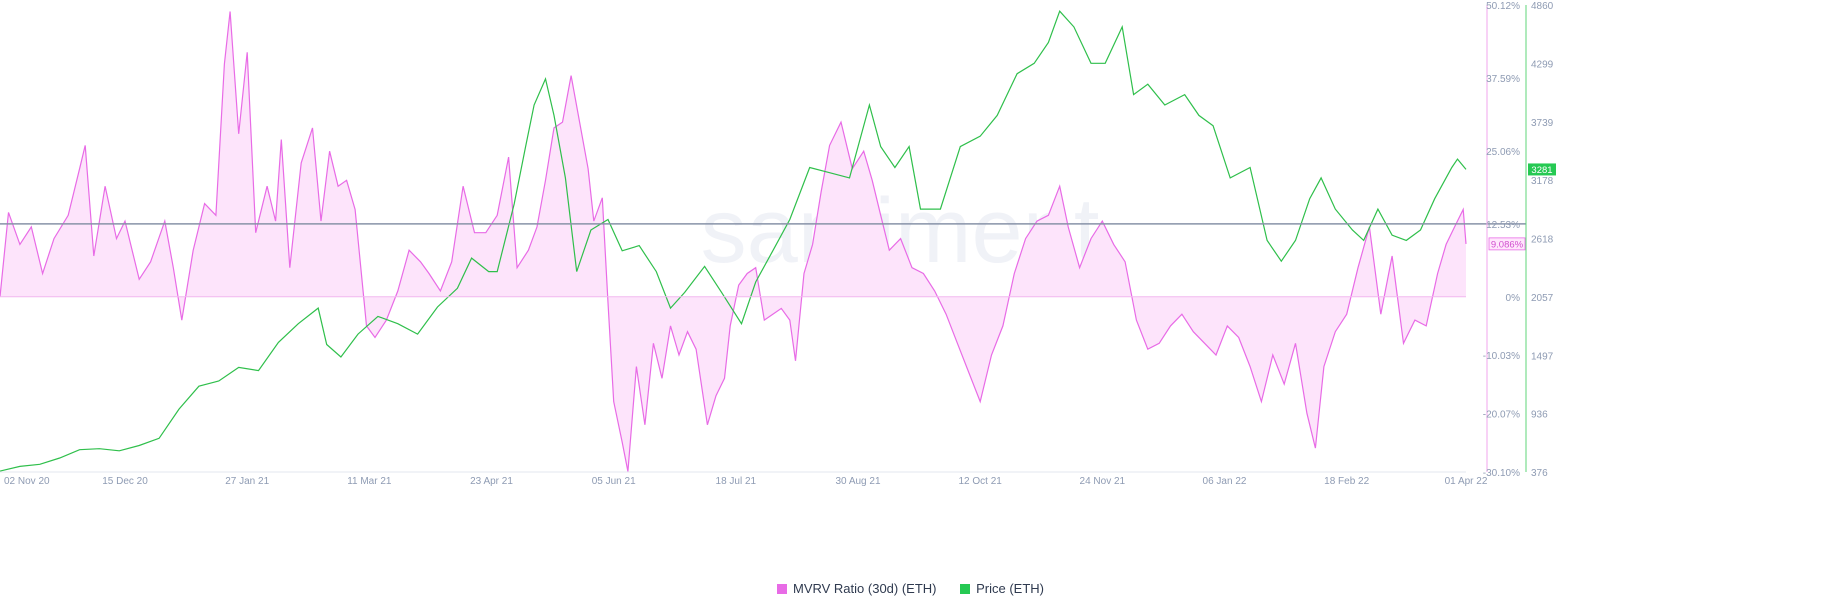 The width and height of the screenshot is (1821, 616). I want to click on y-right-tick-label: 4860, so click(1542, 6).